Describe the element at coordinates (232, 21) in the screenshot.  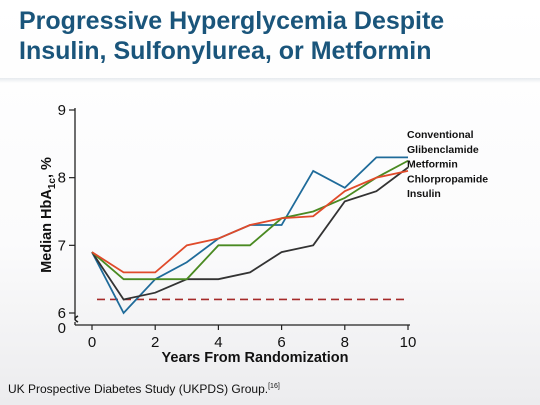
I see `slide-title-line1: Progressive Hyperglycemia Despite` at that location.